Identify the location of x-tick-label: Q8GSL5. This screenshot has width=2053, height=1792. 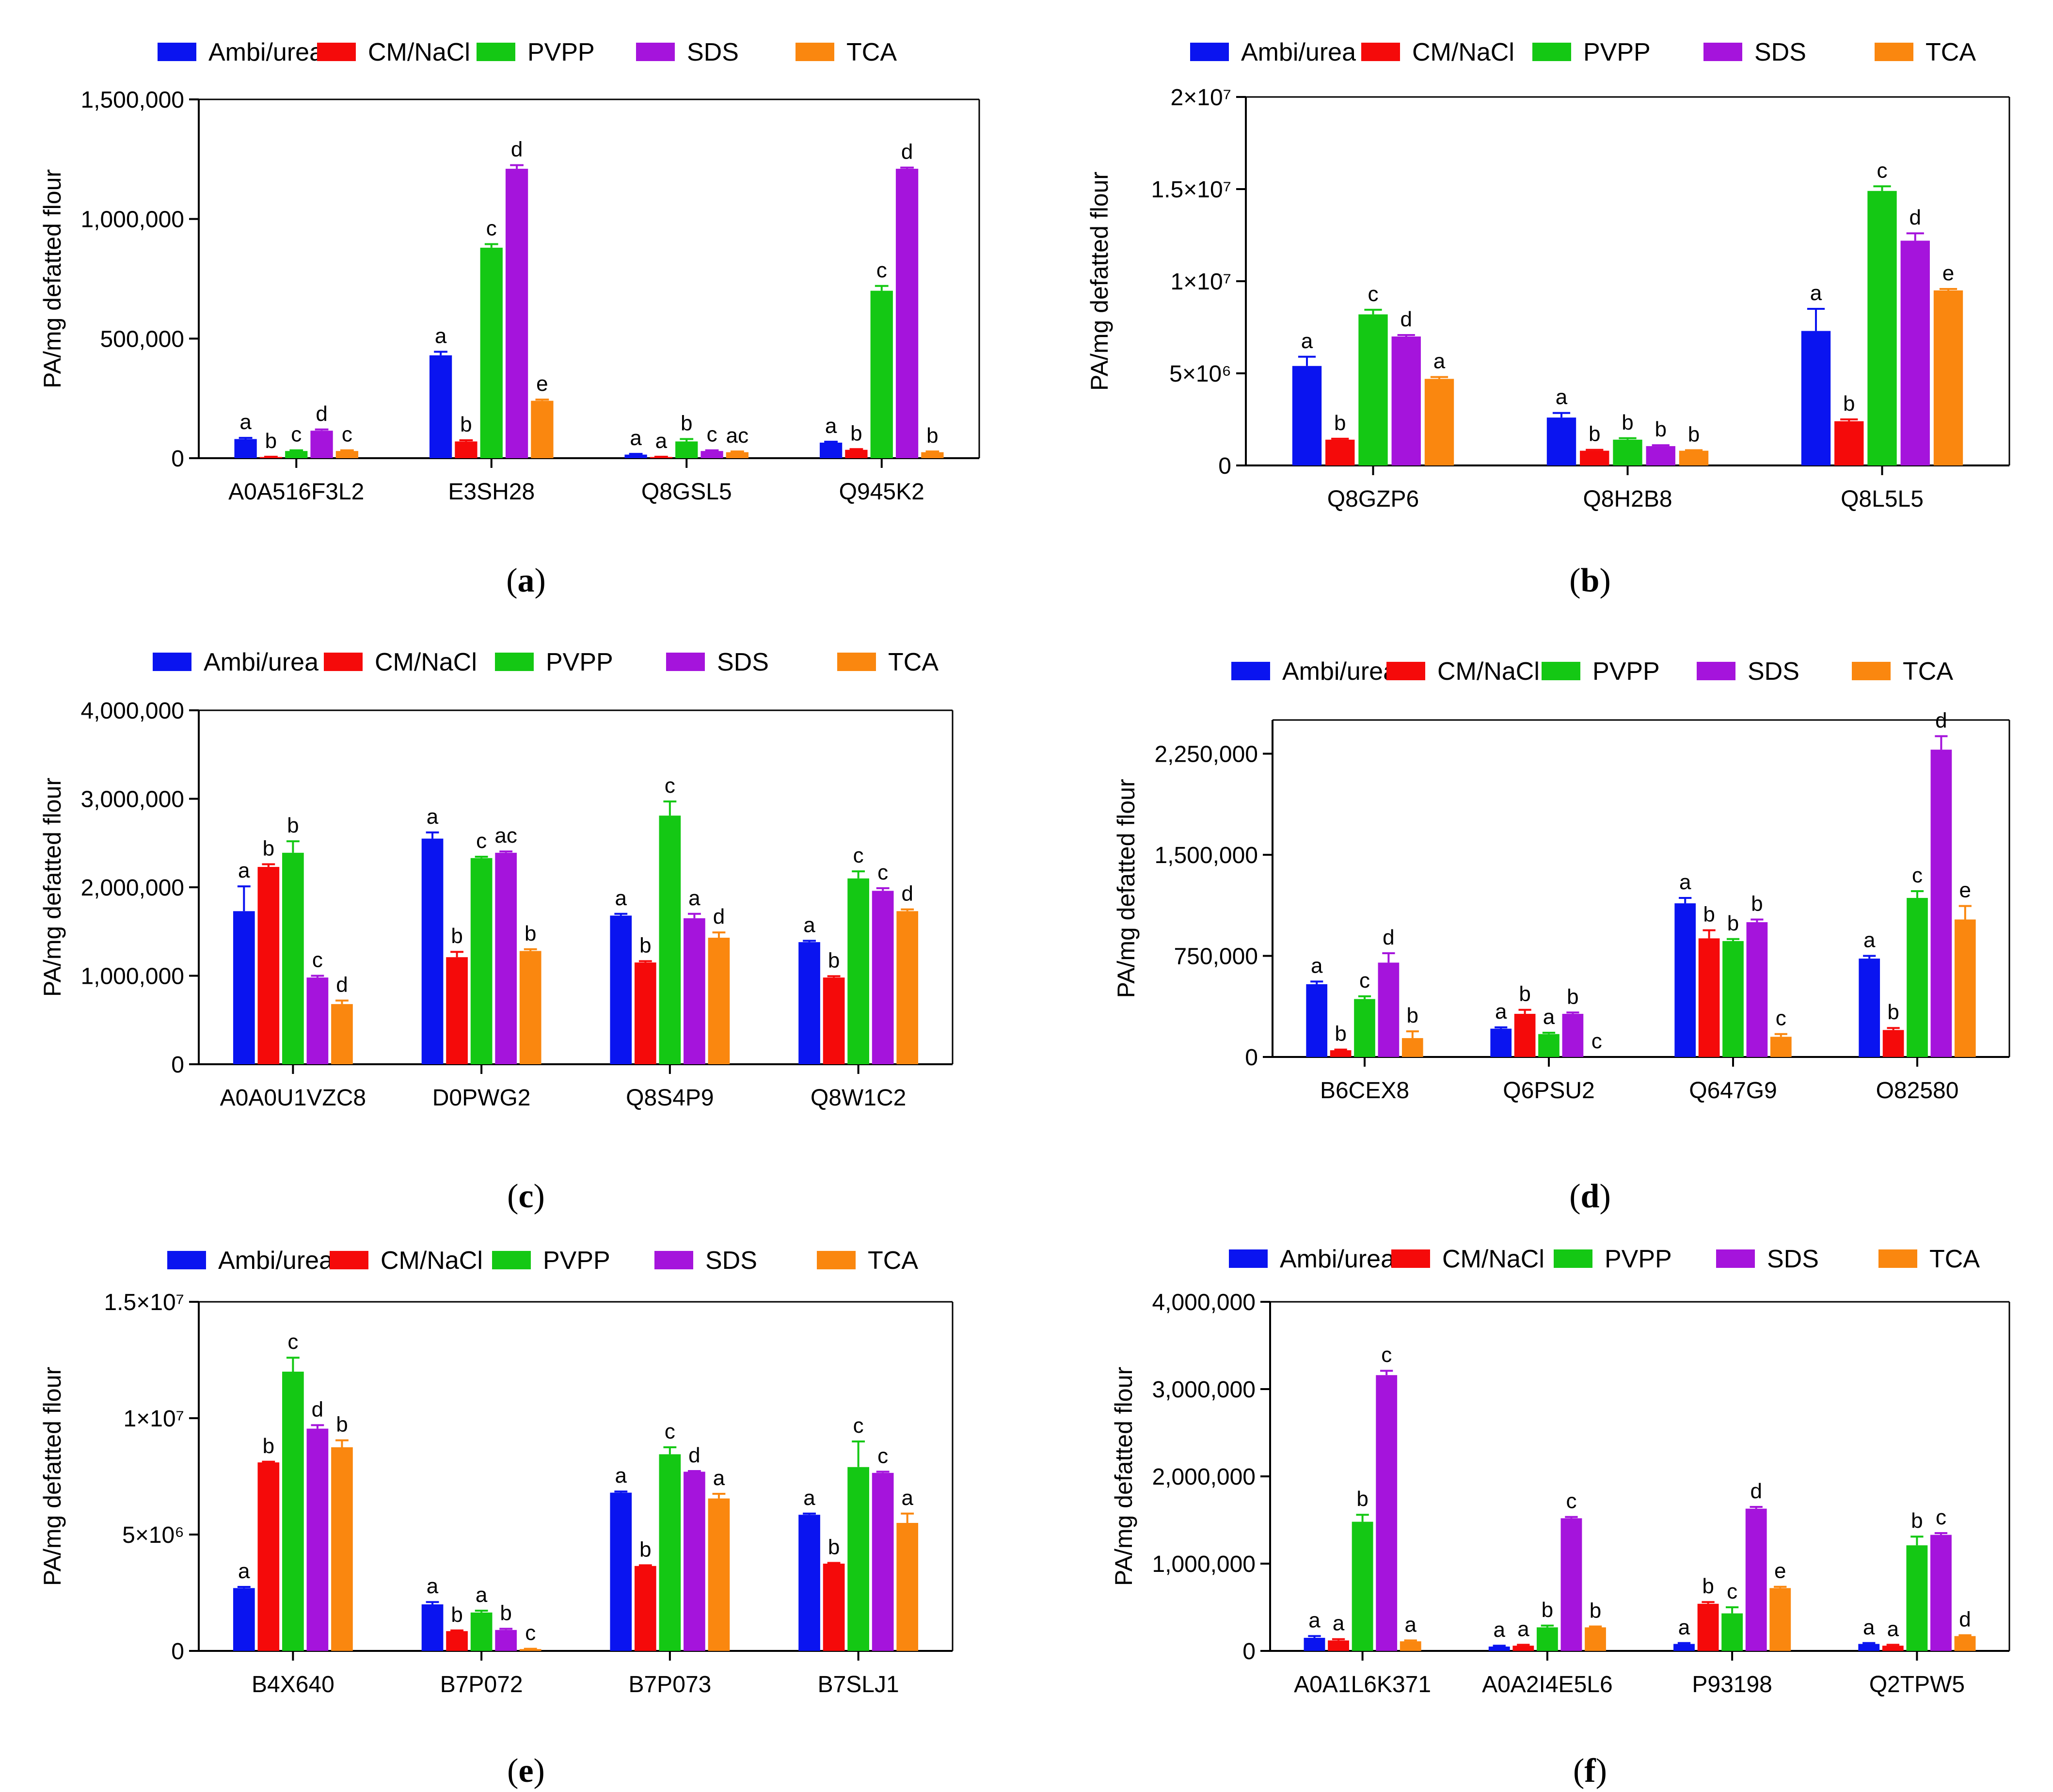
(686, 492).